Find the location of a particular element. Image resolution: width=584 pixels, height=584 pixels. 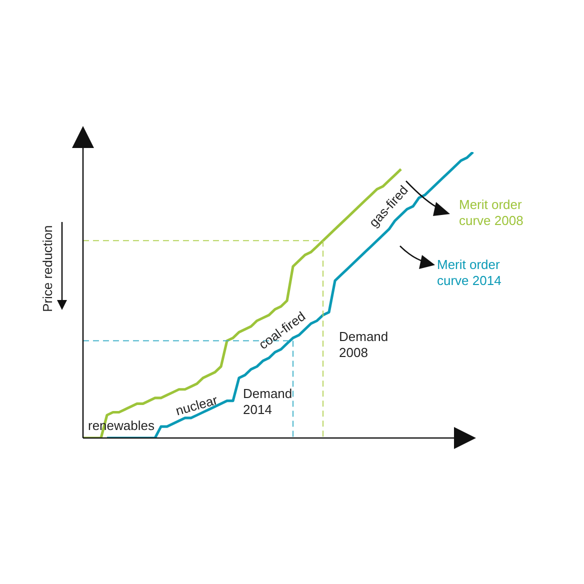

text: Merit order curve 2008 is located at coordinates (491, 213).